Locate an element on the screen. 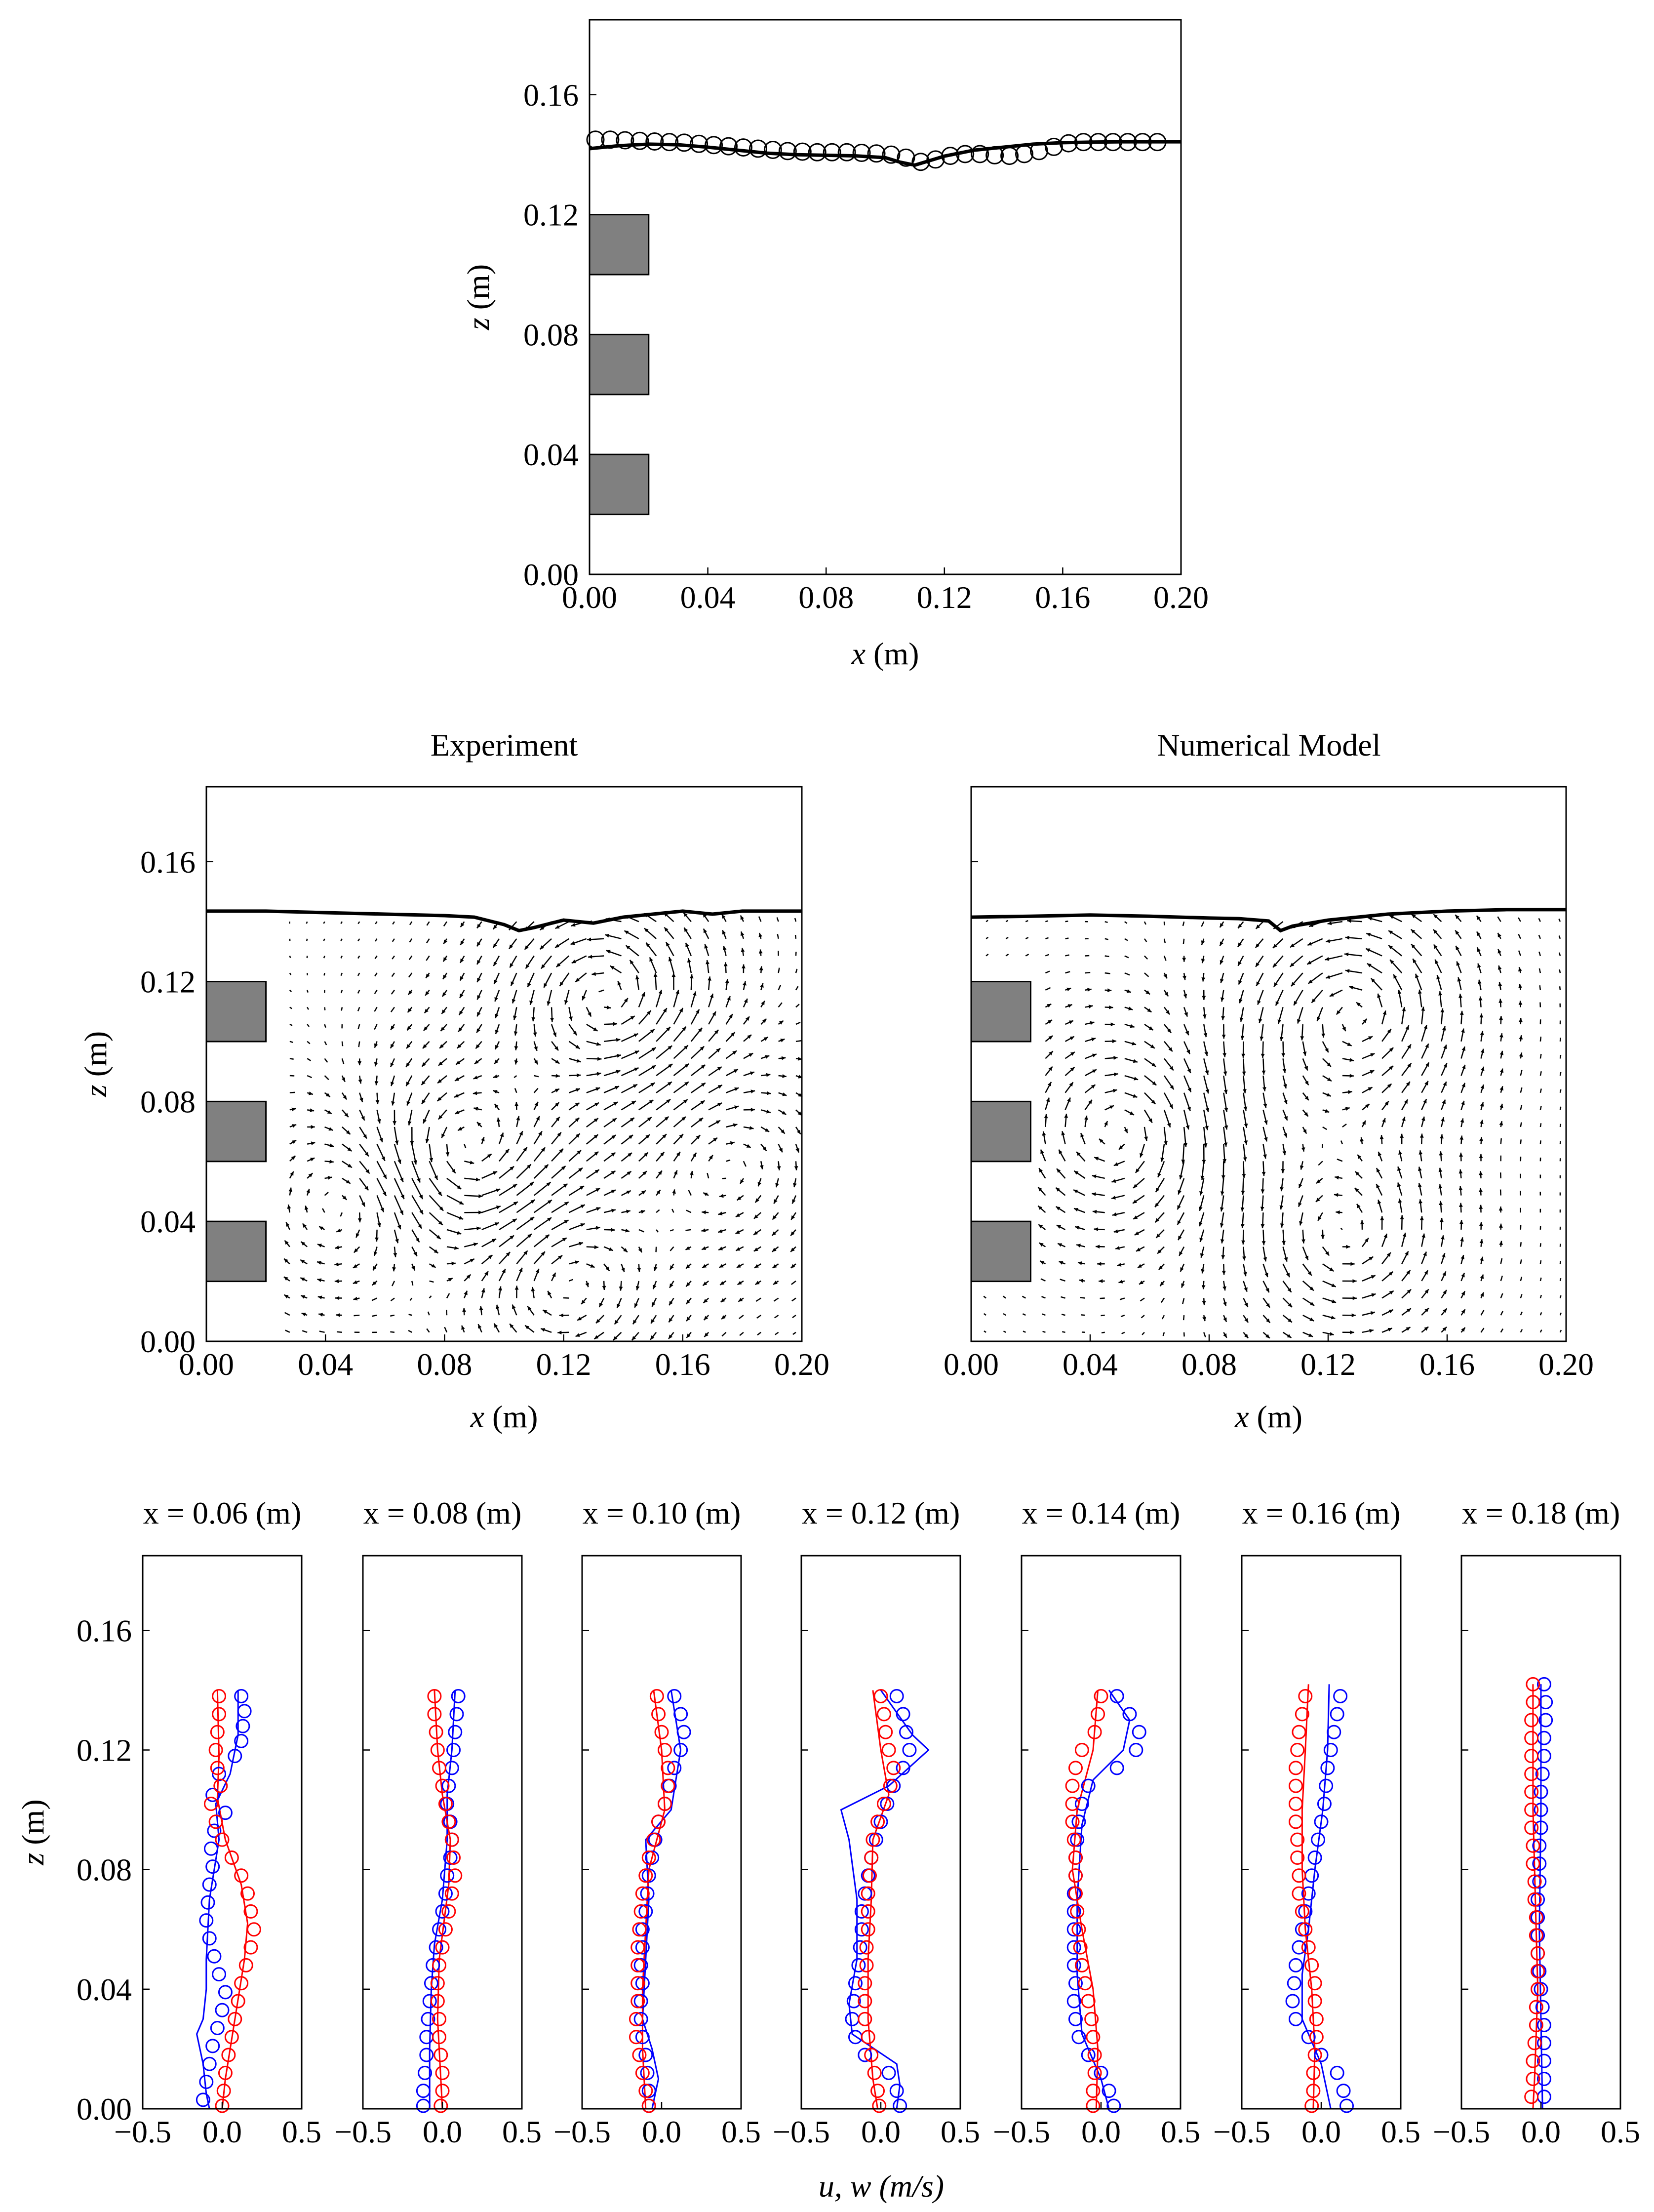  structure-block is located at coordinates (236, 1131).